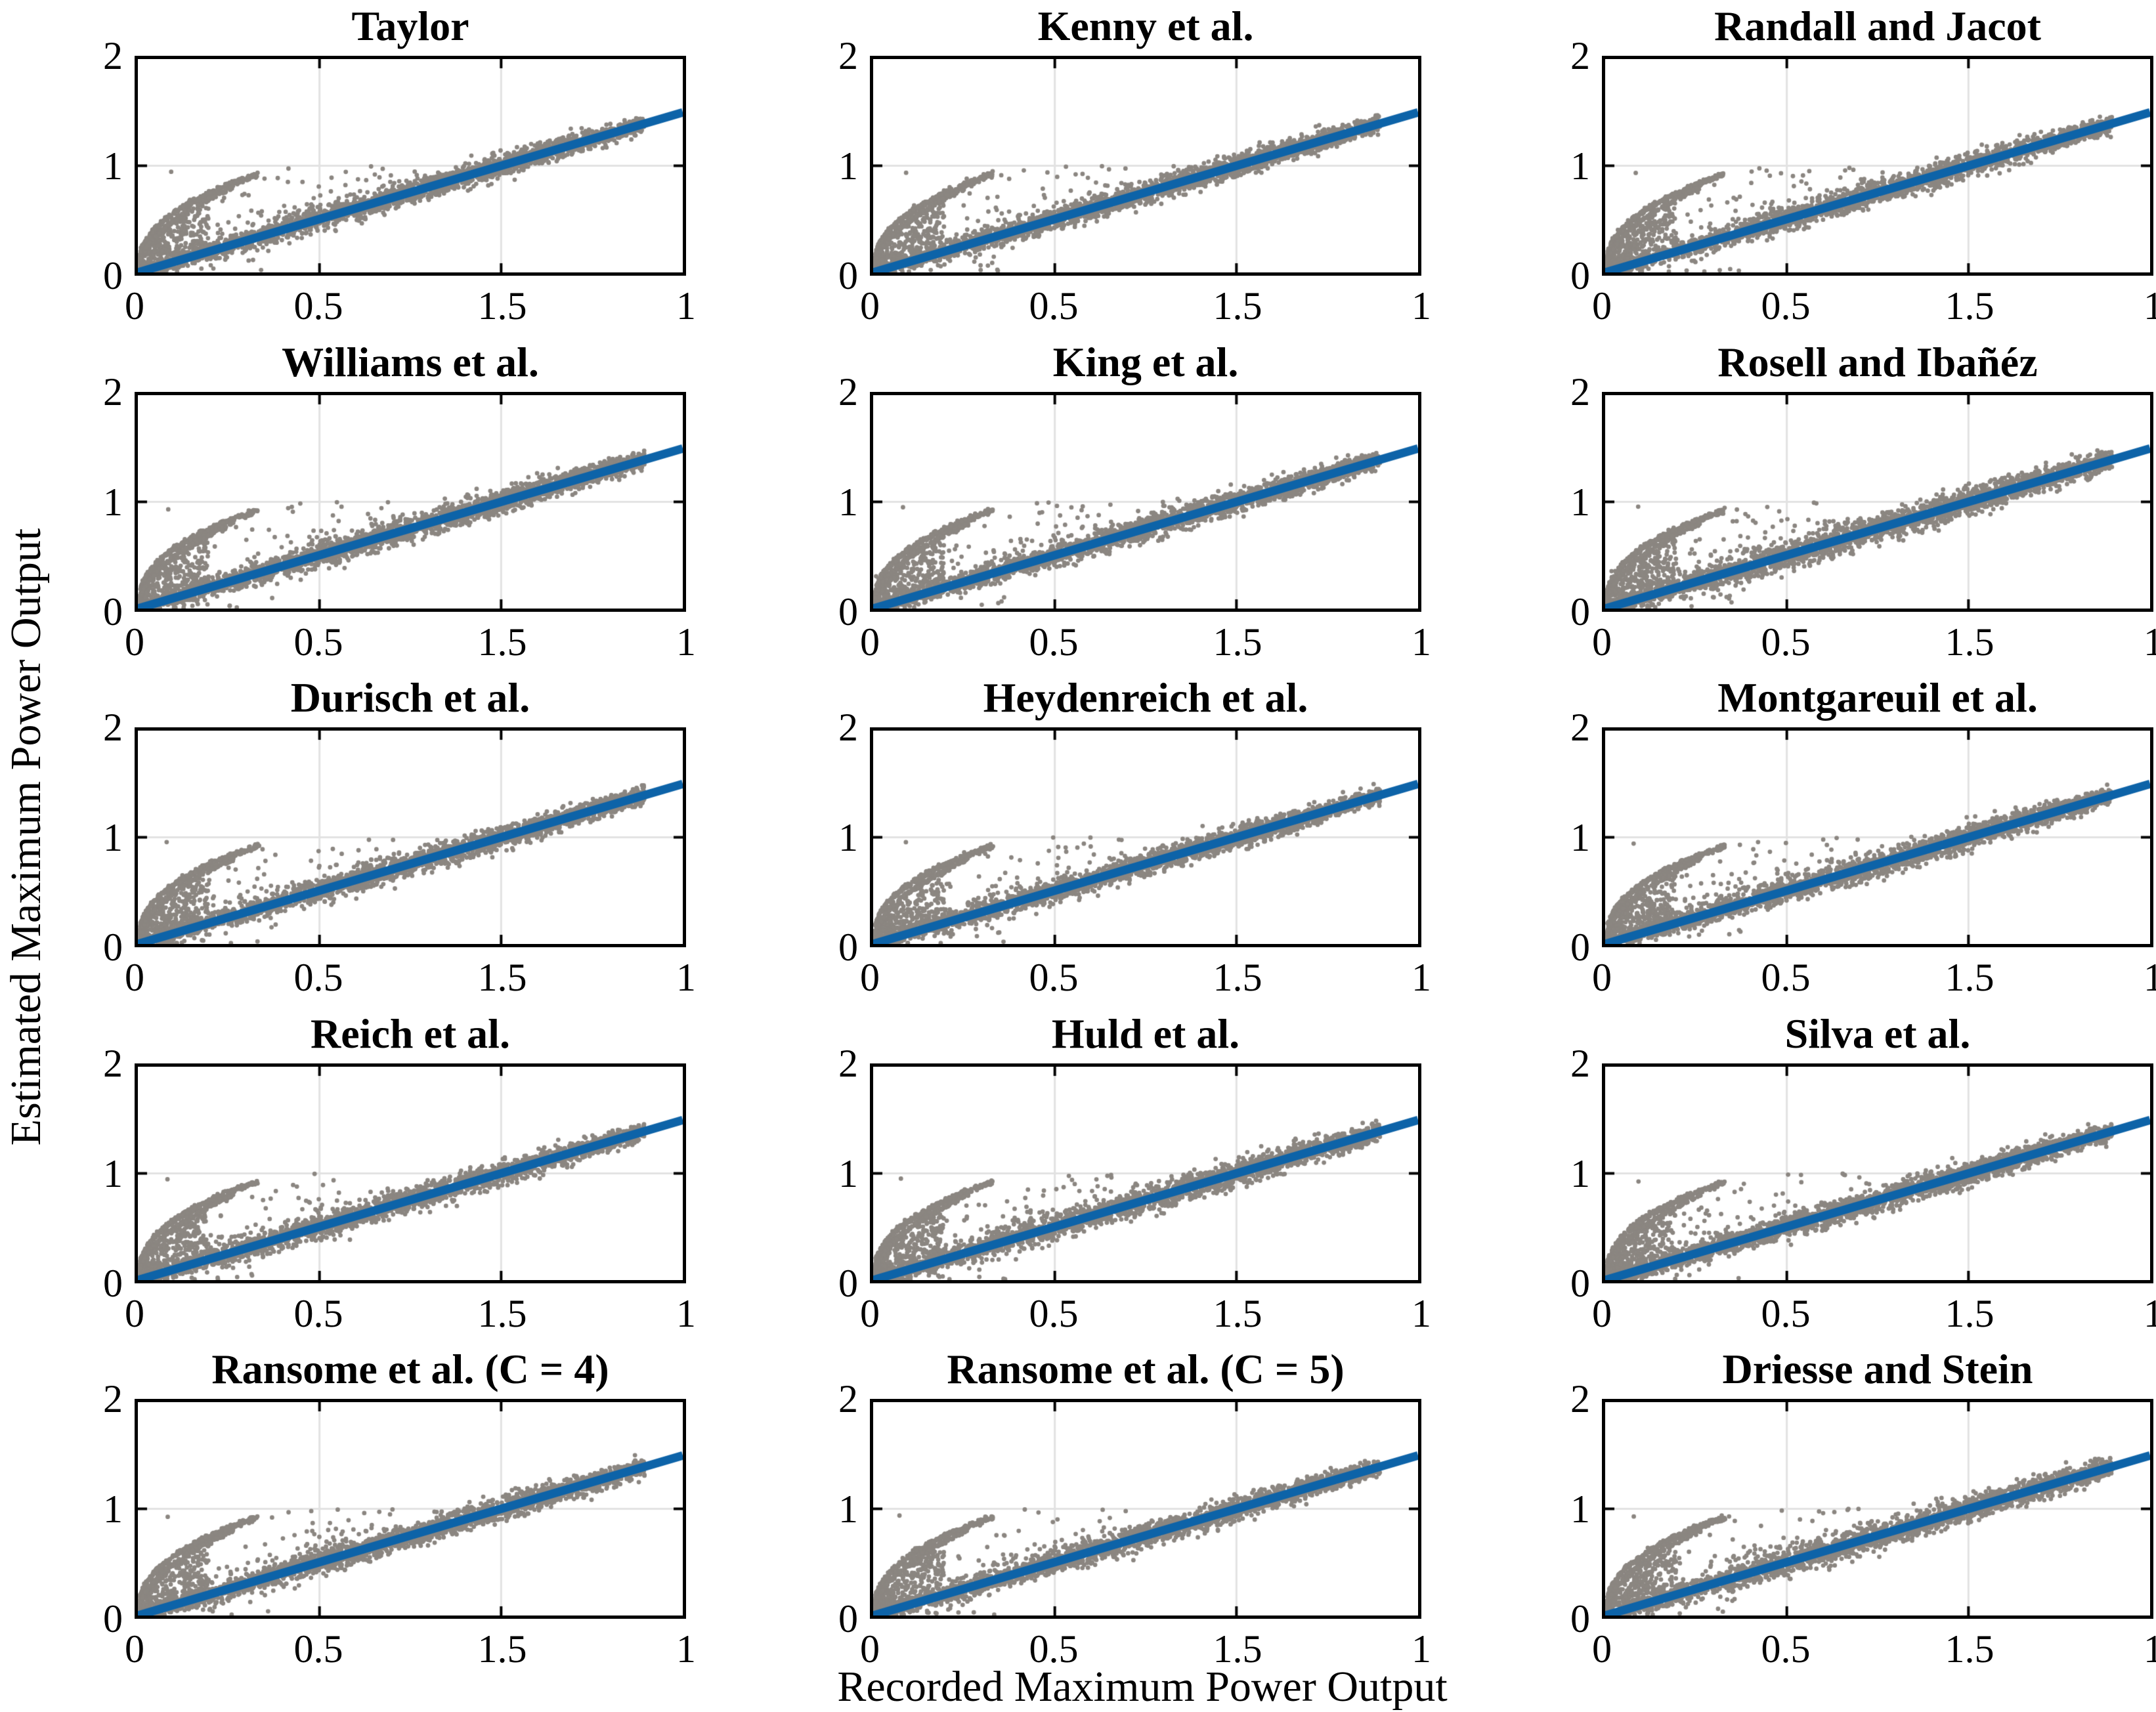  Describe the element at coordinates (1146, 1369) in the screenshot. I see `subplot-title: Ransome et al. (C = 5)` at that location.